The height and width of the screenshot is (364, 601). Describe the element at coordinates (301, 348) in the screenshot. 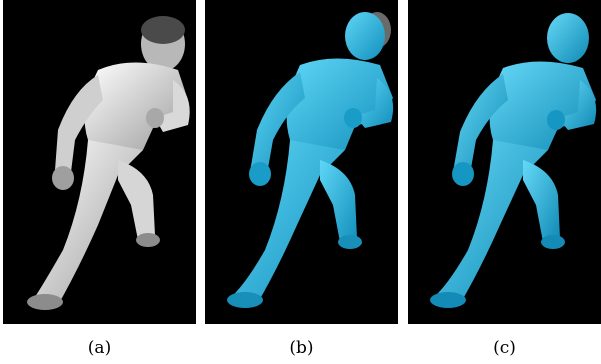

I see `caption-b: (b)` at that location.